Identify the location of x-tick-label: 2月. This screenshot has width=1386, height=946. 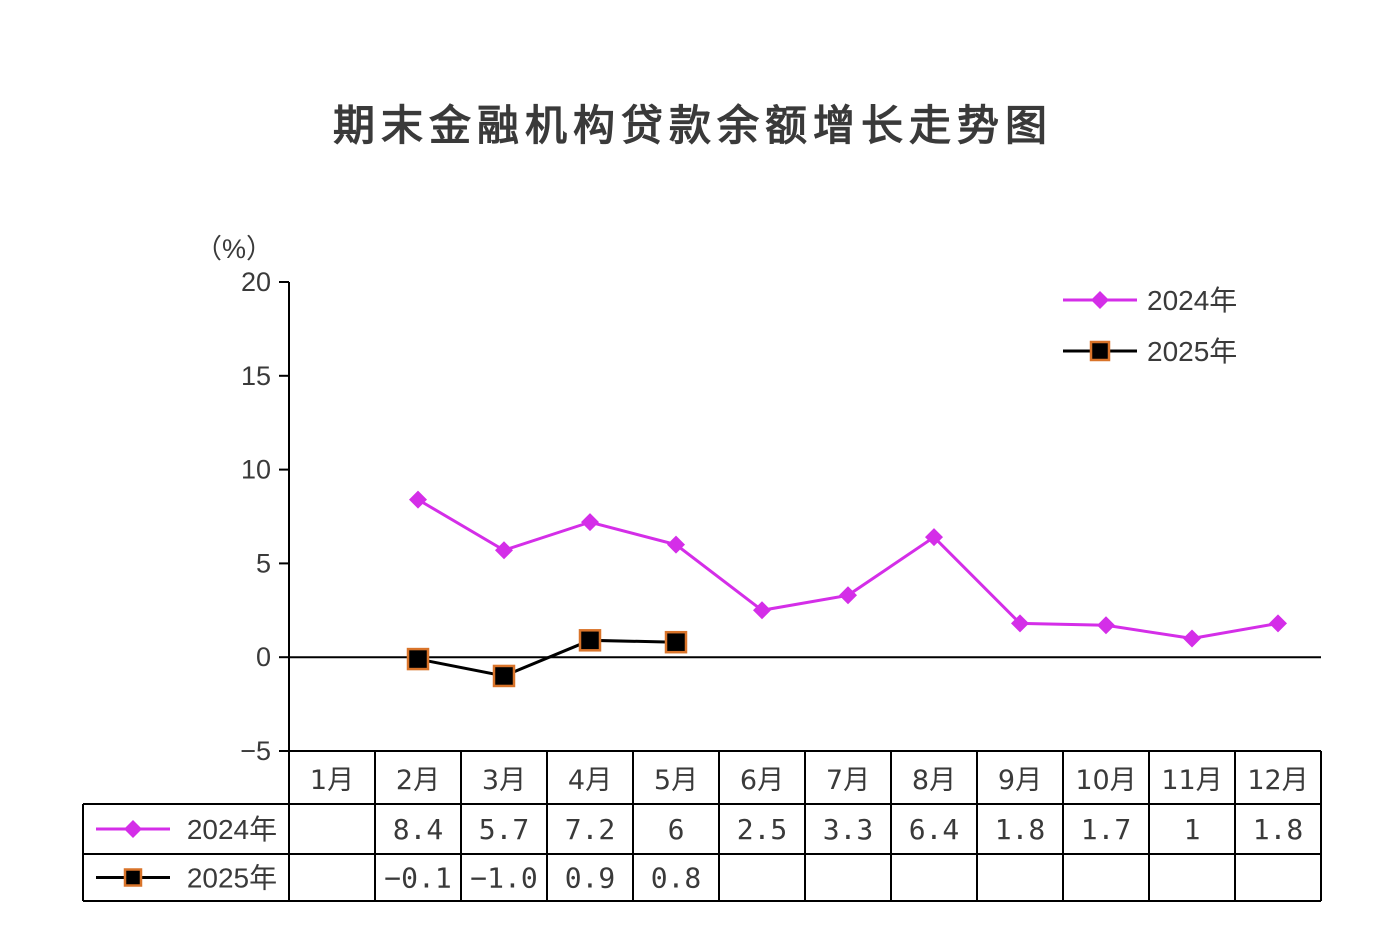
(418, 780).